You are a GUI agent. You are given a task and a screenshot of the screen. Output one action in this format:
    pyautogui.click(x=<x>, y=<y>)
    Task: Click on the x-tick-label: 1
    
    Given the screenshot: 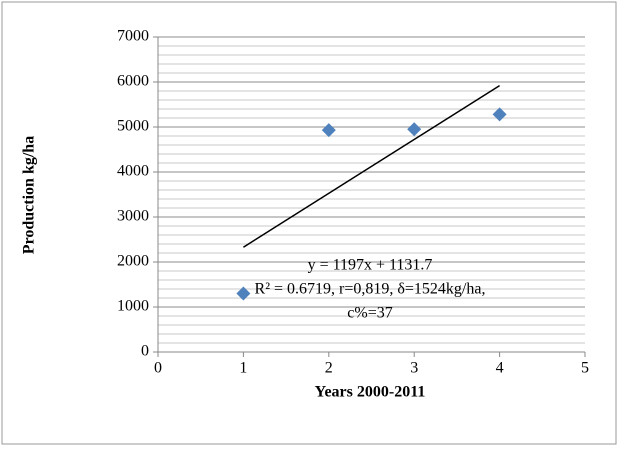 What is the action you would take?
    pyautogui.click(x=243, y=368)
    